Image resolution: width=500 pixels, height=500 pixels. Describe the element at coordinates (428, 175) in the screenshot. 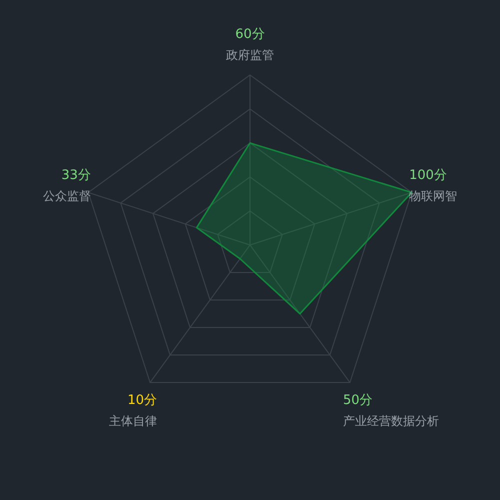

I see `text: 100分` at that location.